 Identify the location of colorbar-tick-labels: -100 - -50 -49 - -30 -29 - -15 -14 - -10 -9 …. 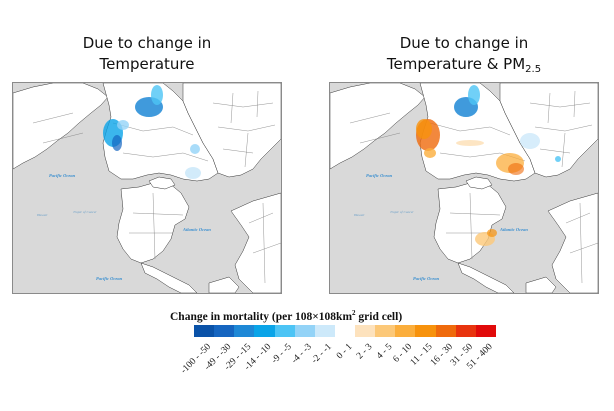
(337, 362).